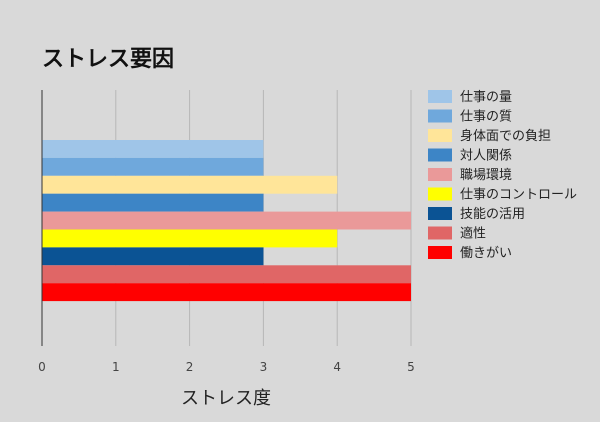  What do you see at coordinates (116, 367) in the screenshot?
I see `x-tick-label: 1` at bounding box center [116, 367].